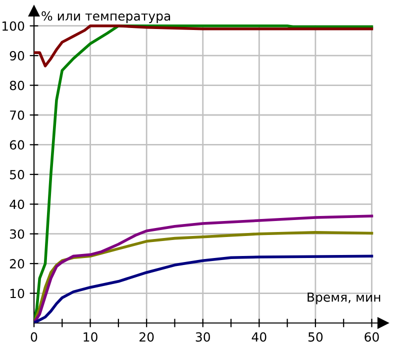  What do you see at coordinates (17, 205) in the screenshot?
I see `y-tick-label: 40` at bounding box center [17, 205].